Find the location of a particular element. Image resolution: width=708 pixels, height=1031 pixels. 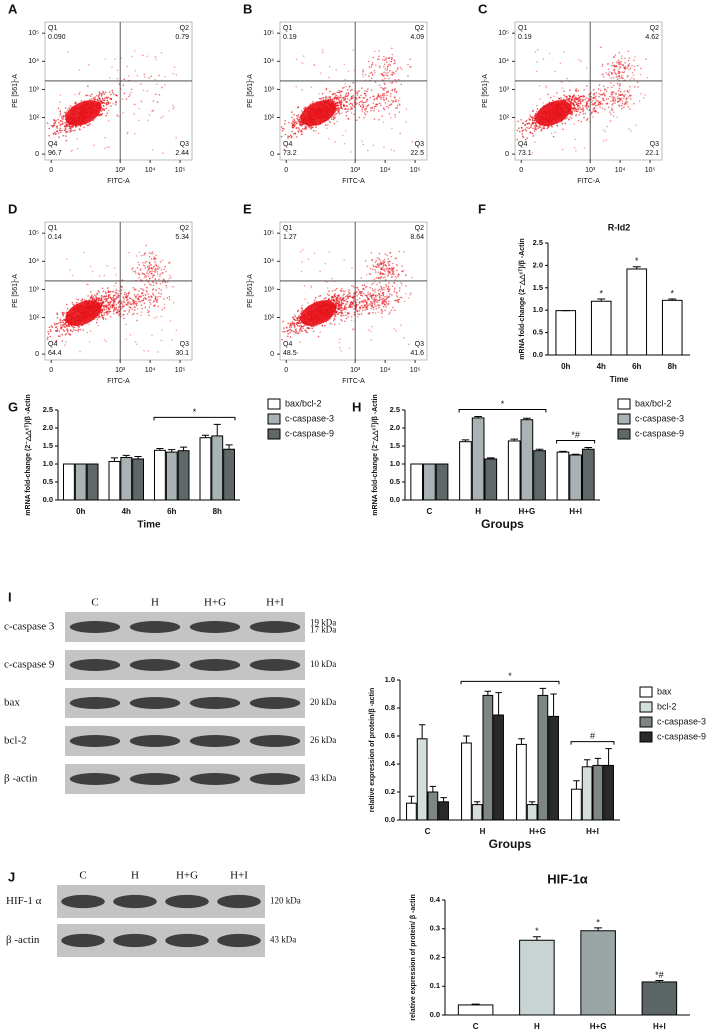

panel-letter: B is located at coordinates (247, 8).